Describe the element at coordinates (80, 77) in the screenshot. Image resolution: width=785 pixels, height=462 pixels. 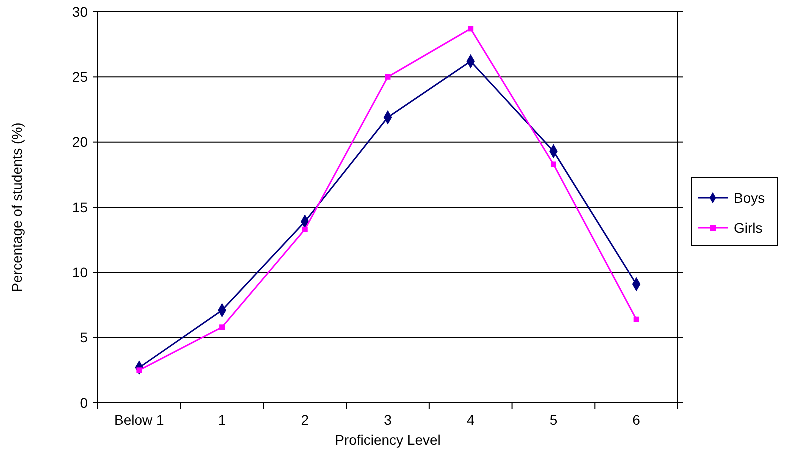
I see `y-tick-label: 25` at that location.